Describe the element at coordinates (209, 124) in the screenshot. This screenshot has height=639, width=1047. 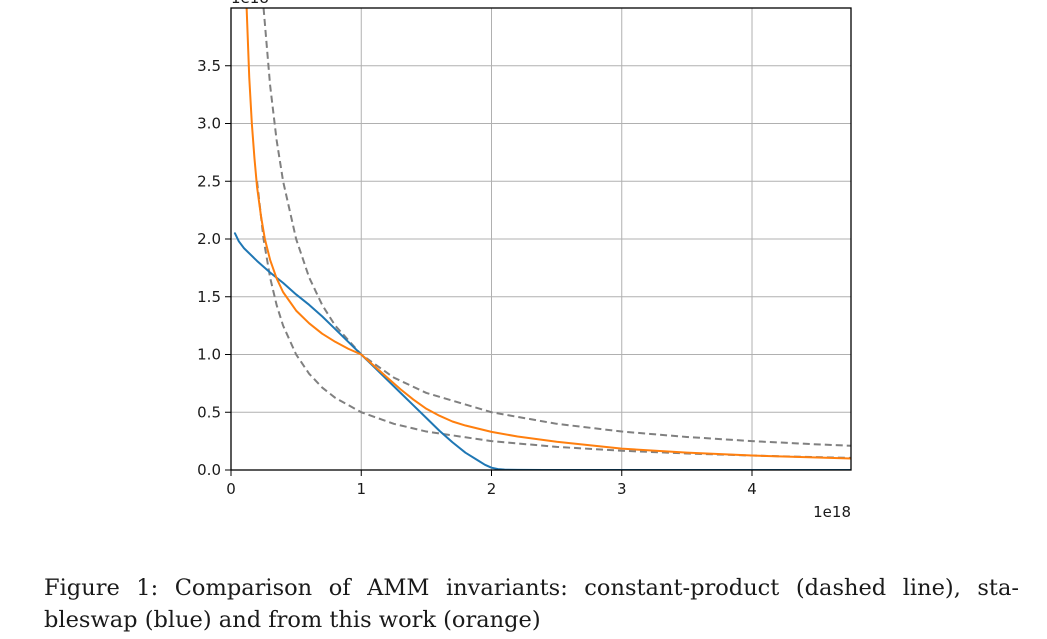
I see `y-tick-label: 3.0` at that location.